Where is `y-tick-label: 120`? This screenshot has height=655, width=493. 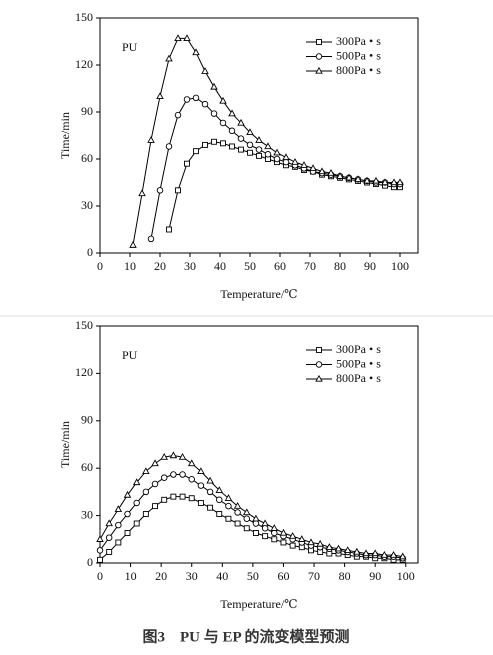
y-tick-label: 120 is located at coordinates (84, 64).